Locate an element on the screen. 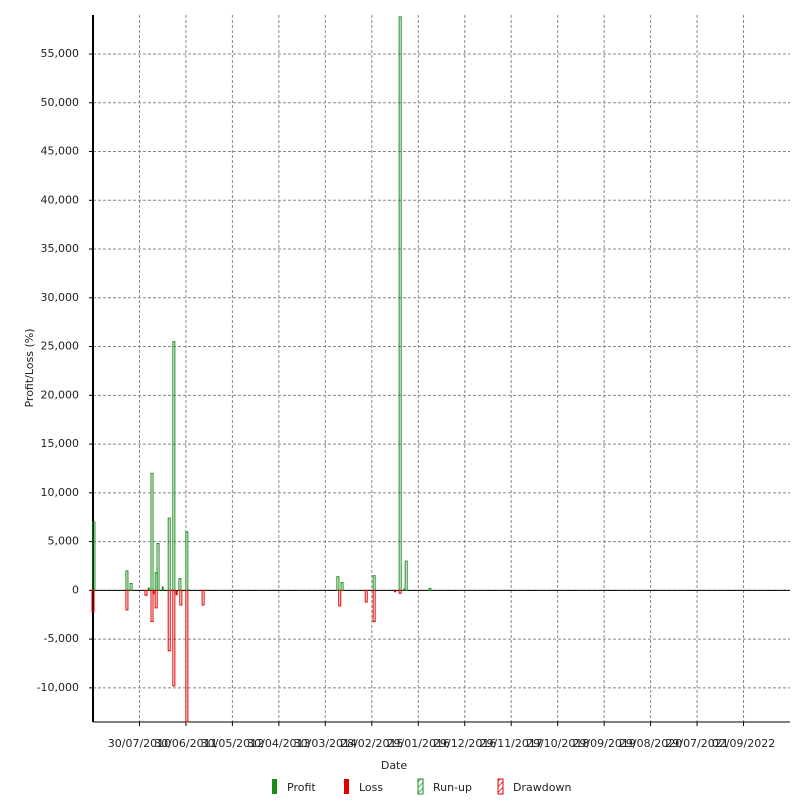 Image resolution: width=802 pixels, height=802 pixels. x-tick-label: 29/10/2018 is located at coordinates (557, 743).